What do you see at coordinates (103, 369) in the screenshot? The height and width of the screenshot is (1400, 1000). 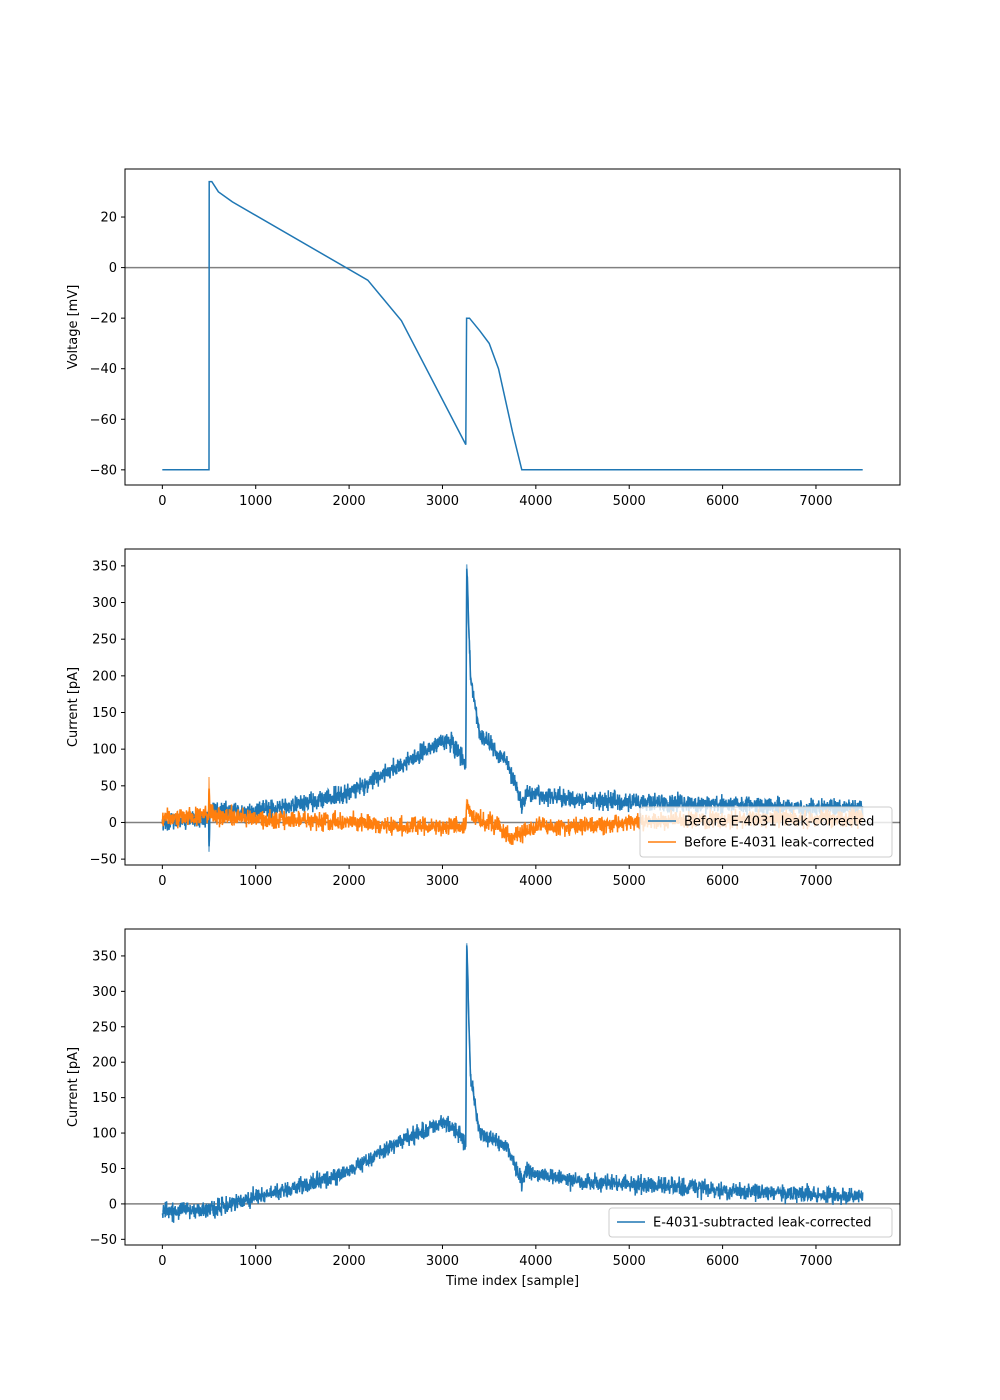 I see `y-tick-label: −40` at bounding box center [103, 369].